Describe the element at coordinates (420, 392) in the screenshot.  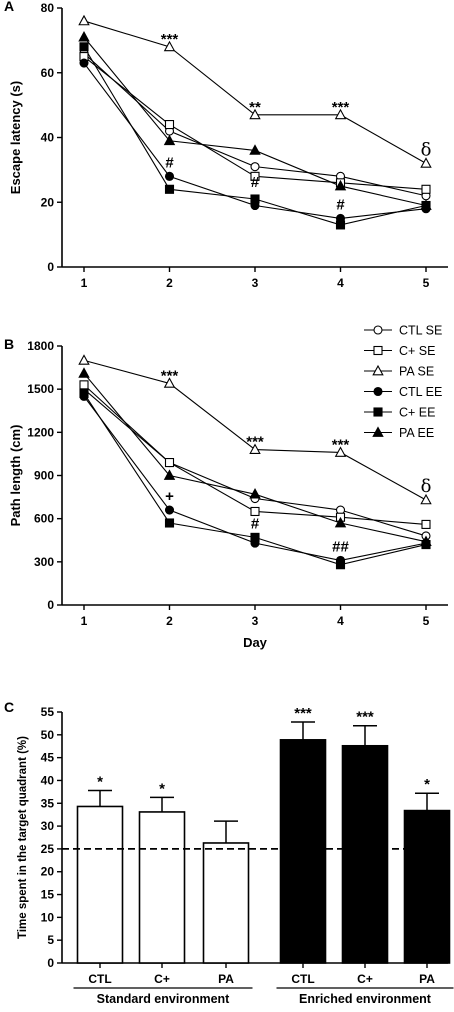
I see `legend-label: CTL EE` at that location.